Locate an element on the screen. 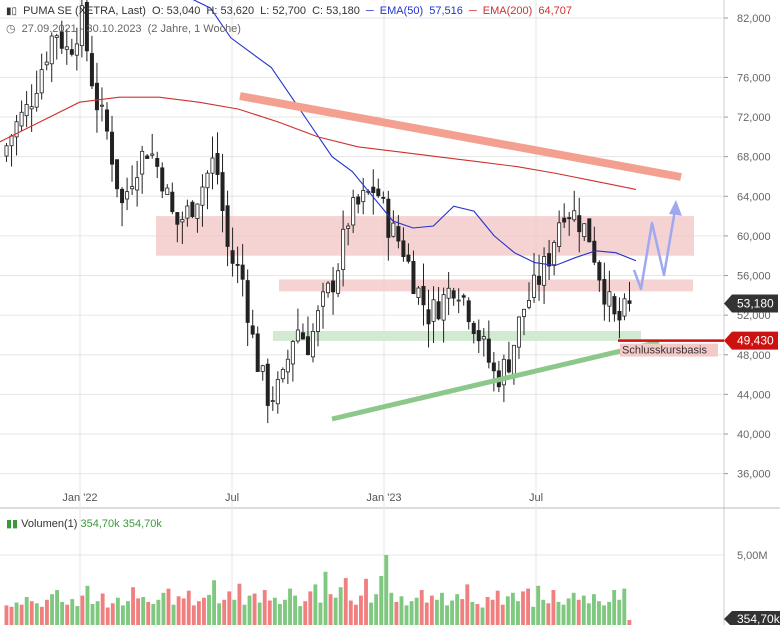  ema200-line is located at coordinates (318, 143).